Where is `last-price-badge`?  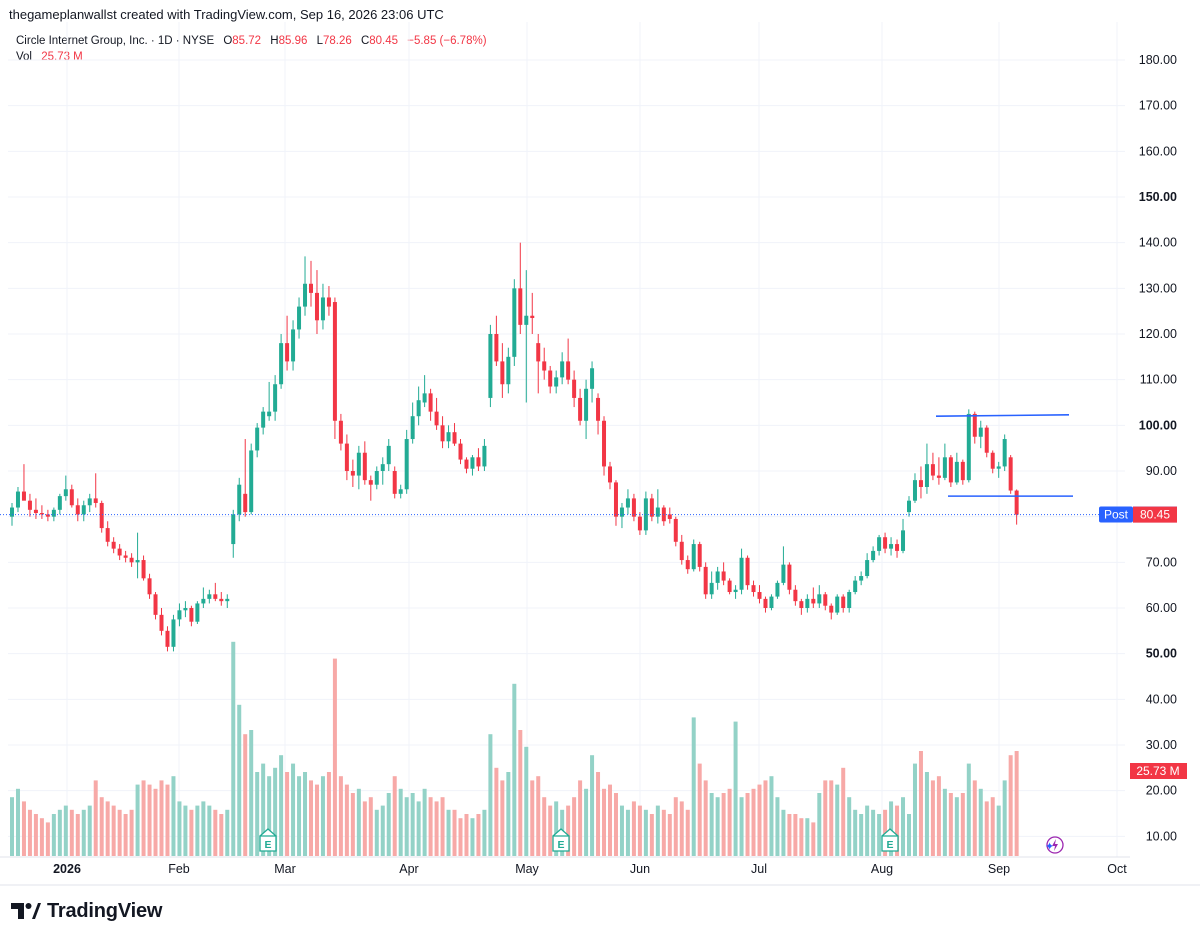 last-price-badge is located at coordinates (1155, 514).